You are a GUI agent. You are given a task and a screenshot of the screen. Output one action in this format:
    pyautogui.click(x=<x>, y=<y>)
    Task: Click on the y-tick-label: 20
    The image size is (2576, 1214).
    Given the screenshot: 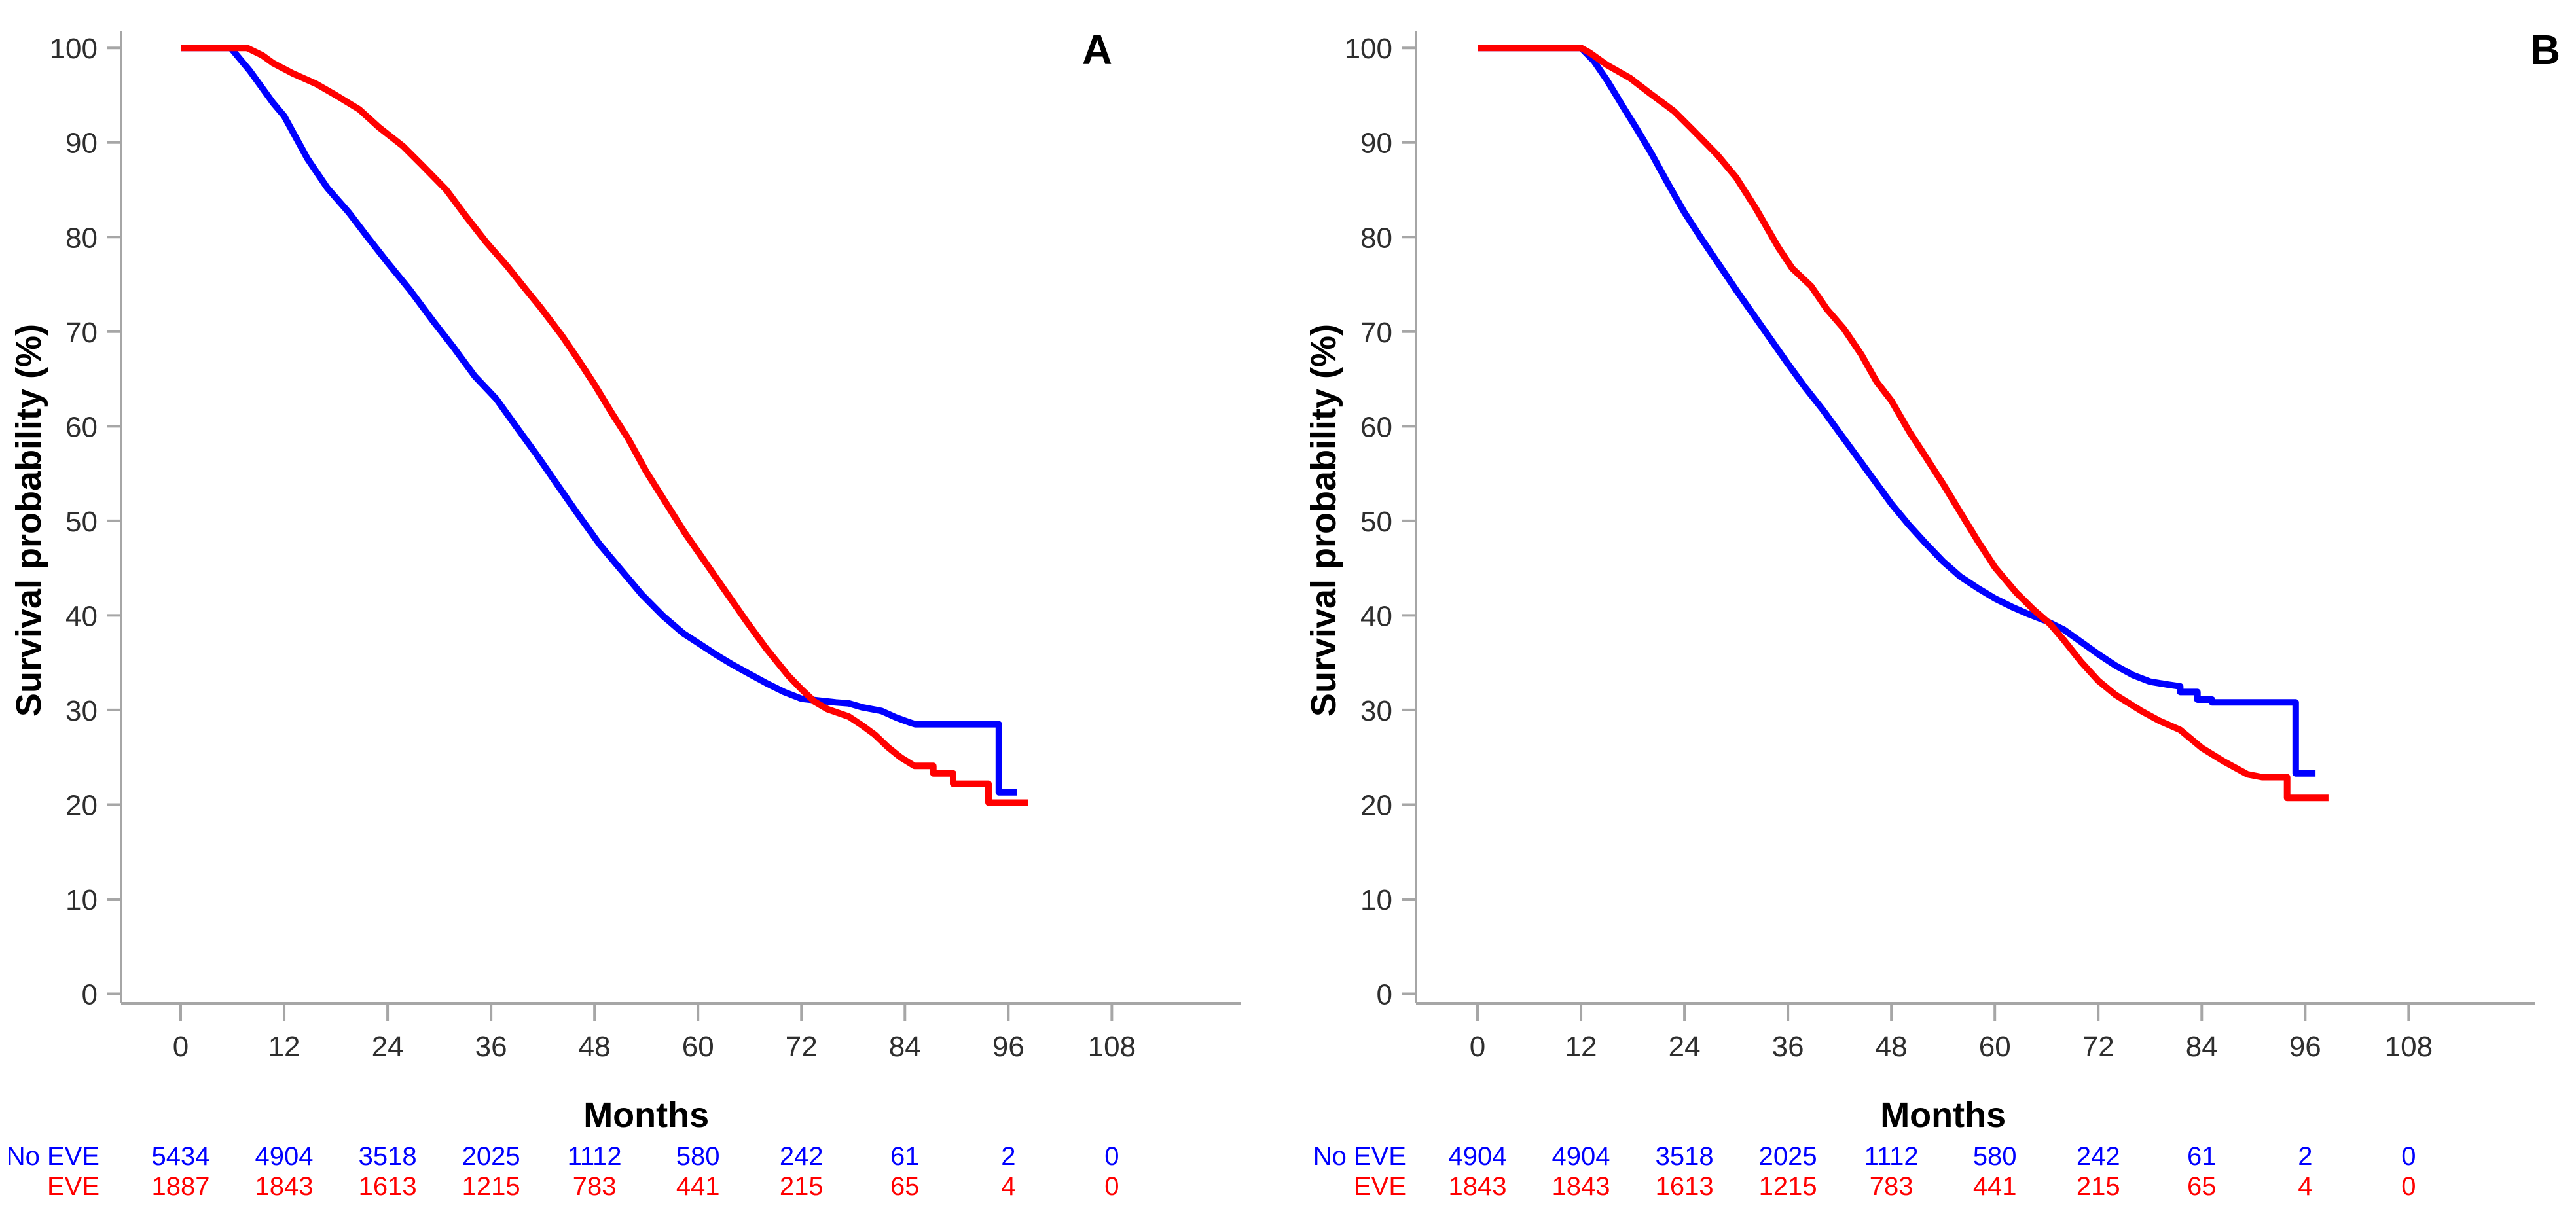 What is the action you would take?
    pyautogui.click(x=81, y=805)
    